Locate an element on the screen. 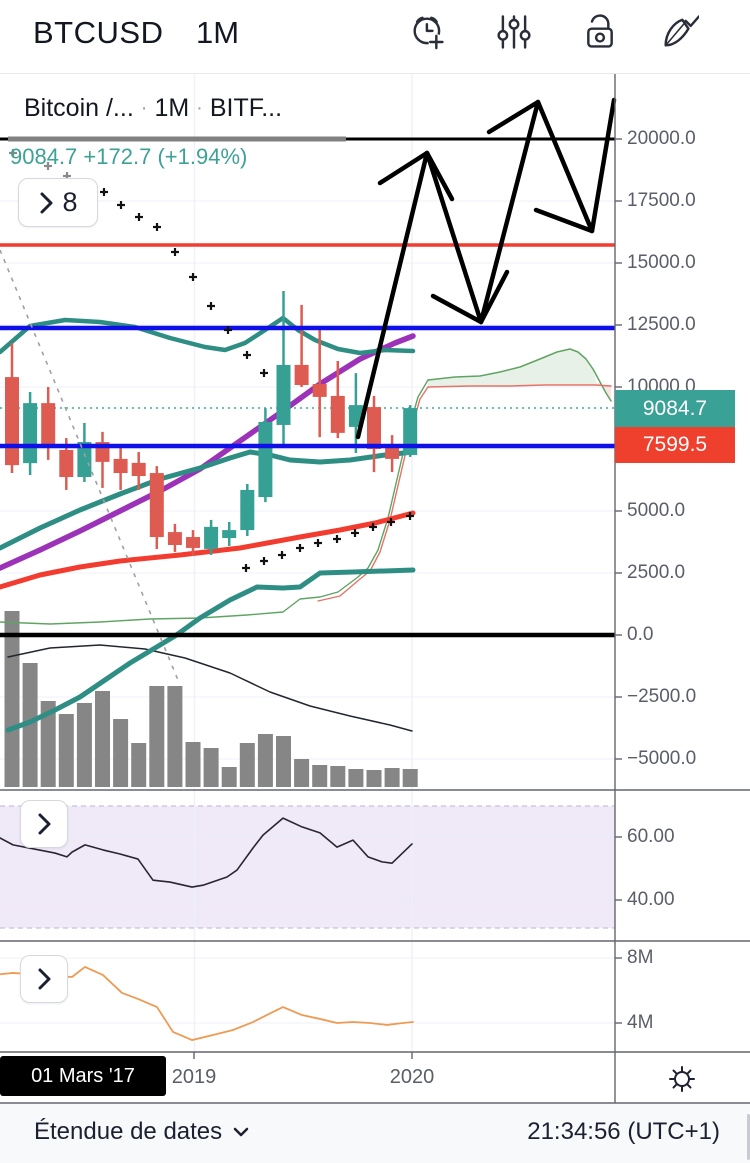 Image resolution: width=750 pixels, height=1163 pixels. lock-drawings-button is located at coordinates (600, 33).